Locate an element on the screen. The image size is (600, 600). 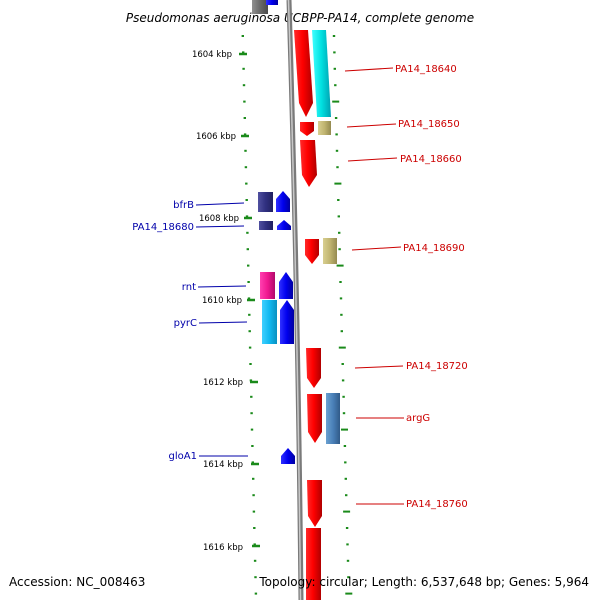
gene-block-cyan is located at coordinates (321, 73).